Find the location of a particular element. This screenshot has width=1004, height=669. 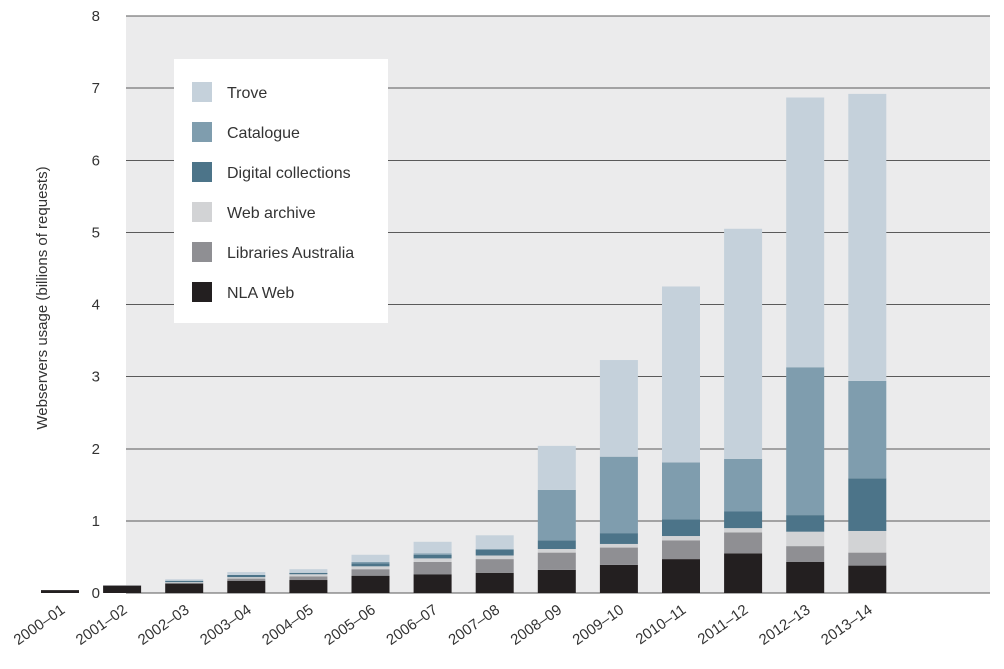

y-tick-label: 6 is located at coordinates (96, 160).